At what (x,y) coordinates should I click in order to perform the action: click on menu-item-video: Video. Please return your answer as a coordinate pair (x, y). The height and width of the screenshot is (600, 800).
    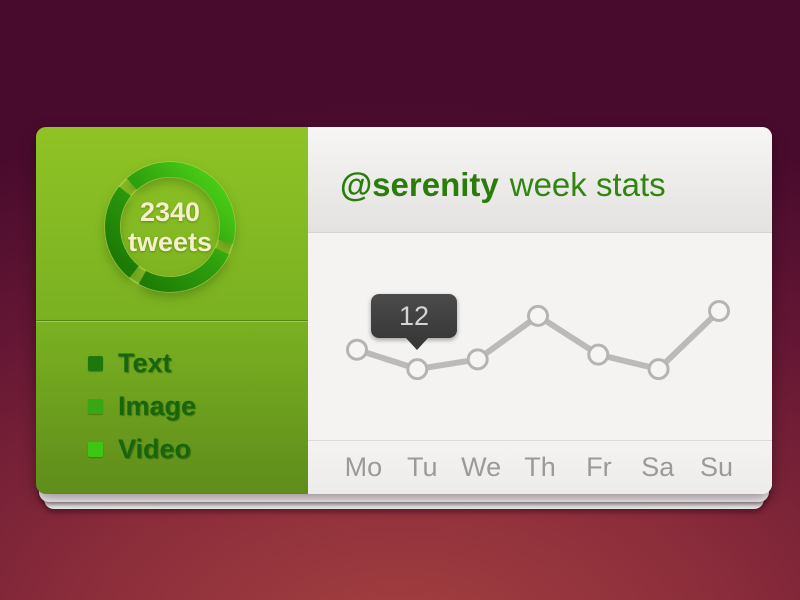
    Looking at the image, I should click on (198, 449).